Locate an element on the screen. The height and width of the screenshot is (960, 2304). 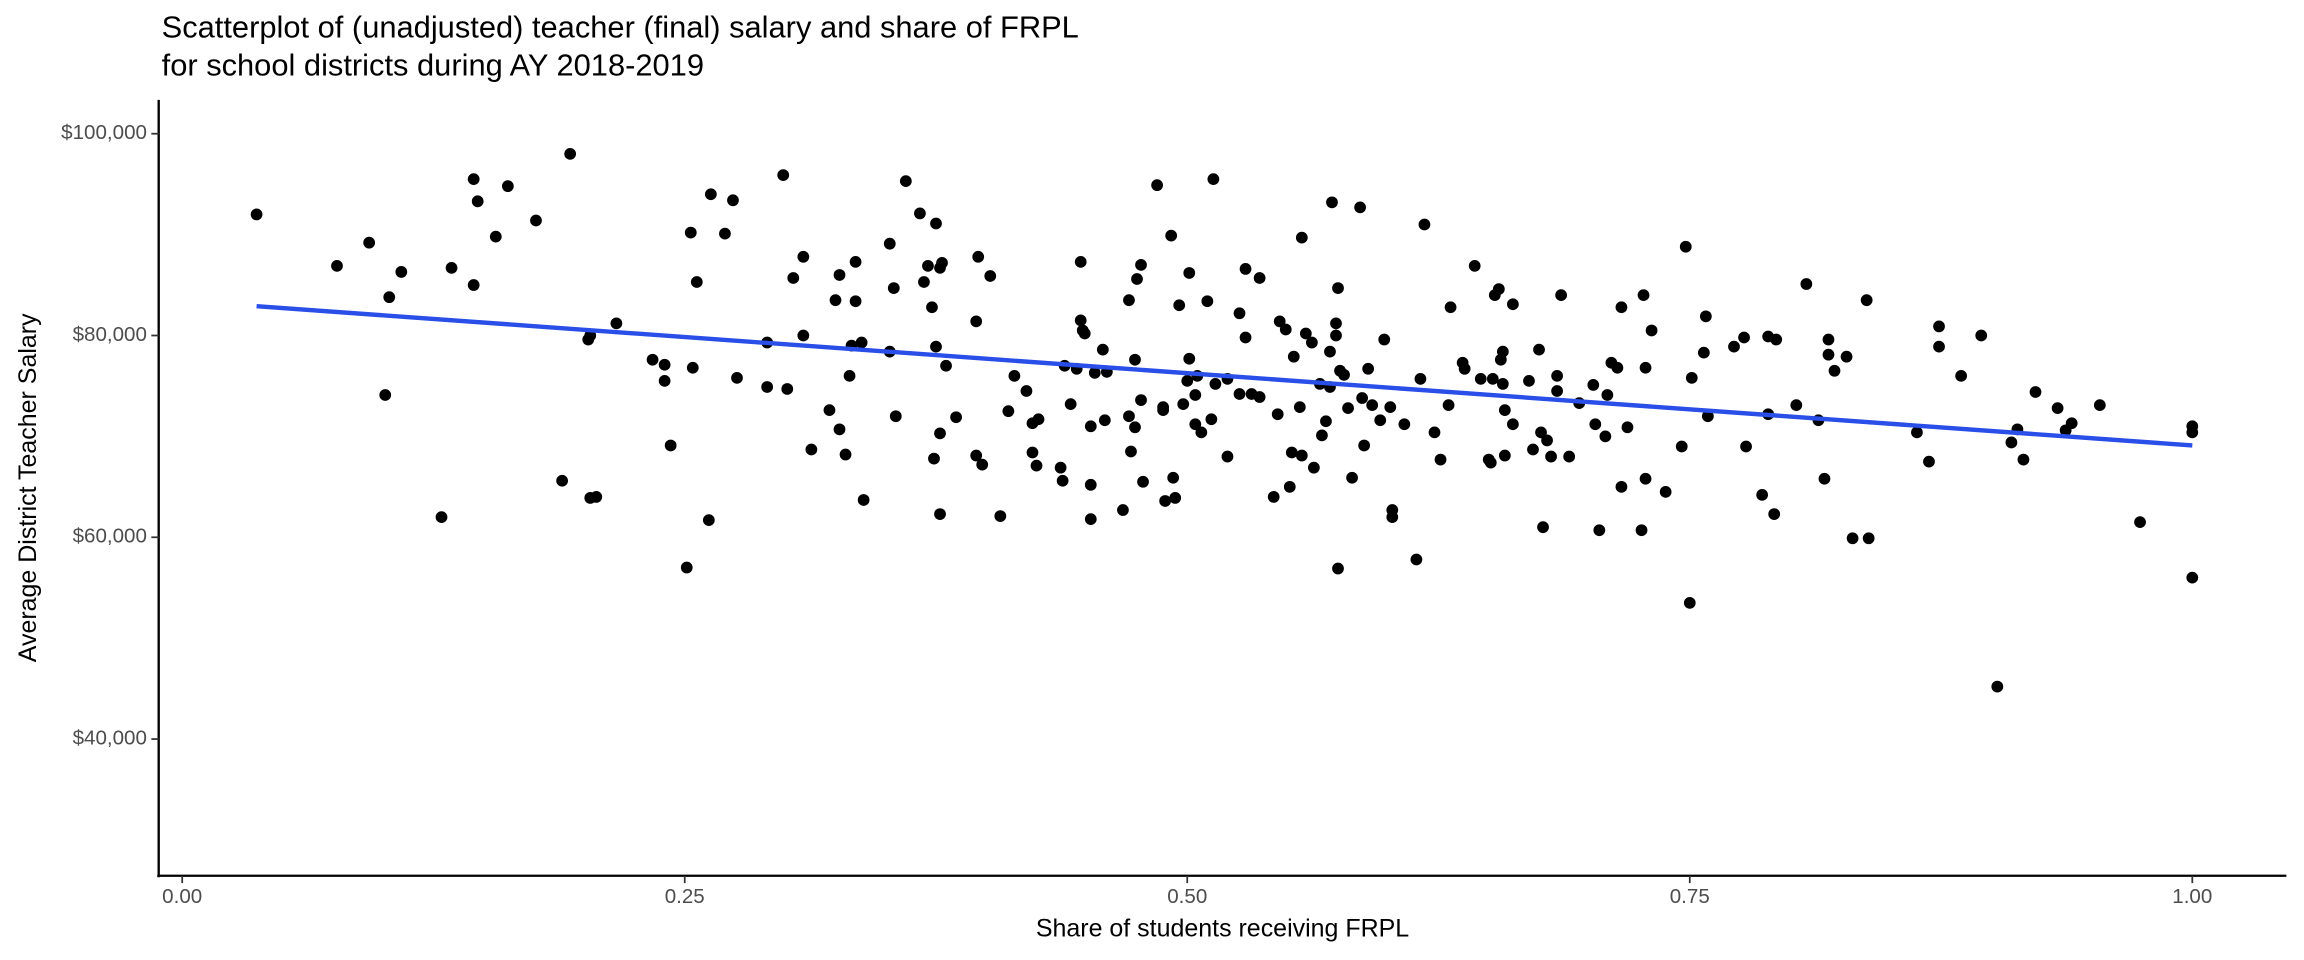
y-tick-label: $80,000 is located at coordinates (110, 334).